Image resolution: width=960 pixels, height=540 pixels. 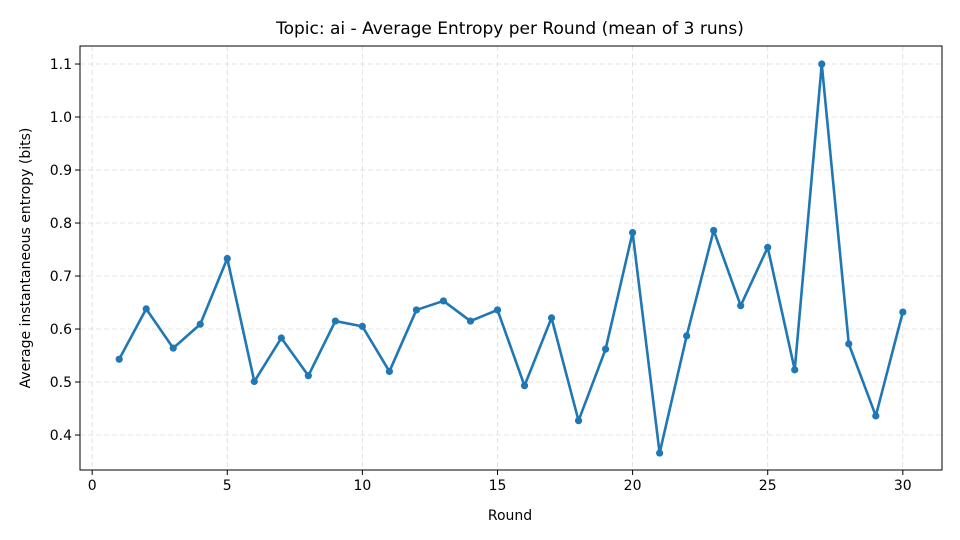 I want to click on x-tick-label: 30, so click(x=903, y=486).